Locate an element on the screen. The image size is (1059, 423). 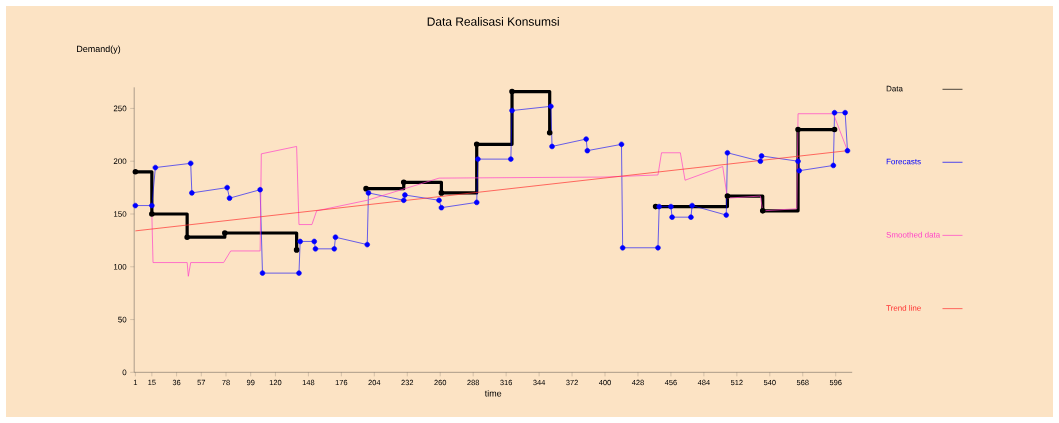
chart-title: Data Realisasi Konsumsi is located at coordinates (493, 21).